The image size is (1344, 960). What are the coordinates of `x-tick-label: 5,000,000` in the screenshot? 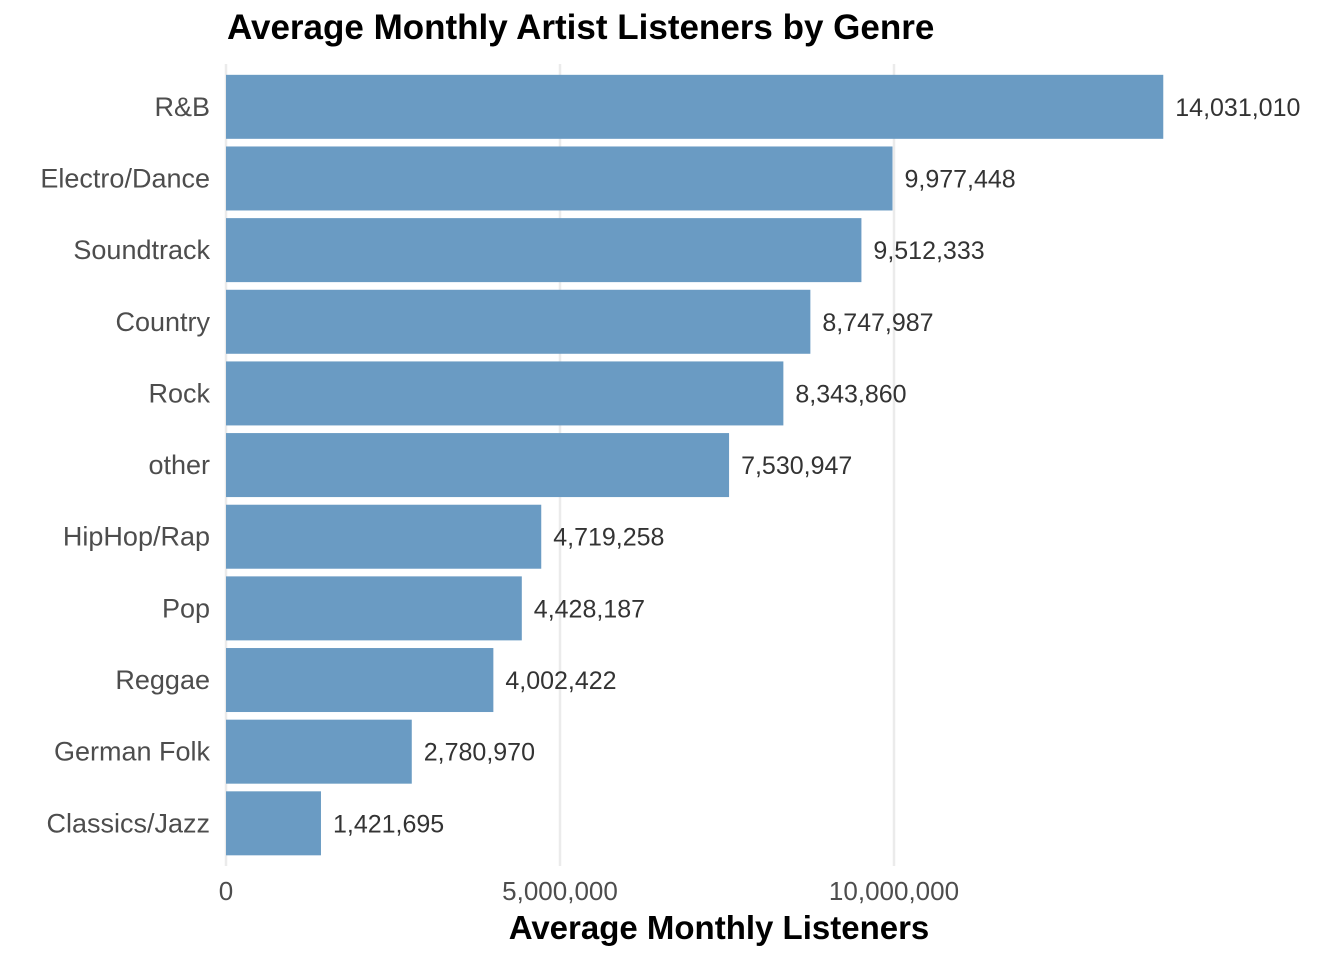 It's located at (560, 891).